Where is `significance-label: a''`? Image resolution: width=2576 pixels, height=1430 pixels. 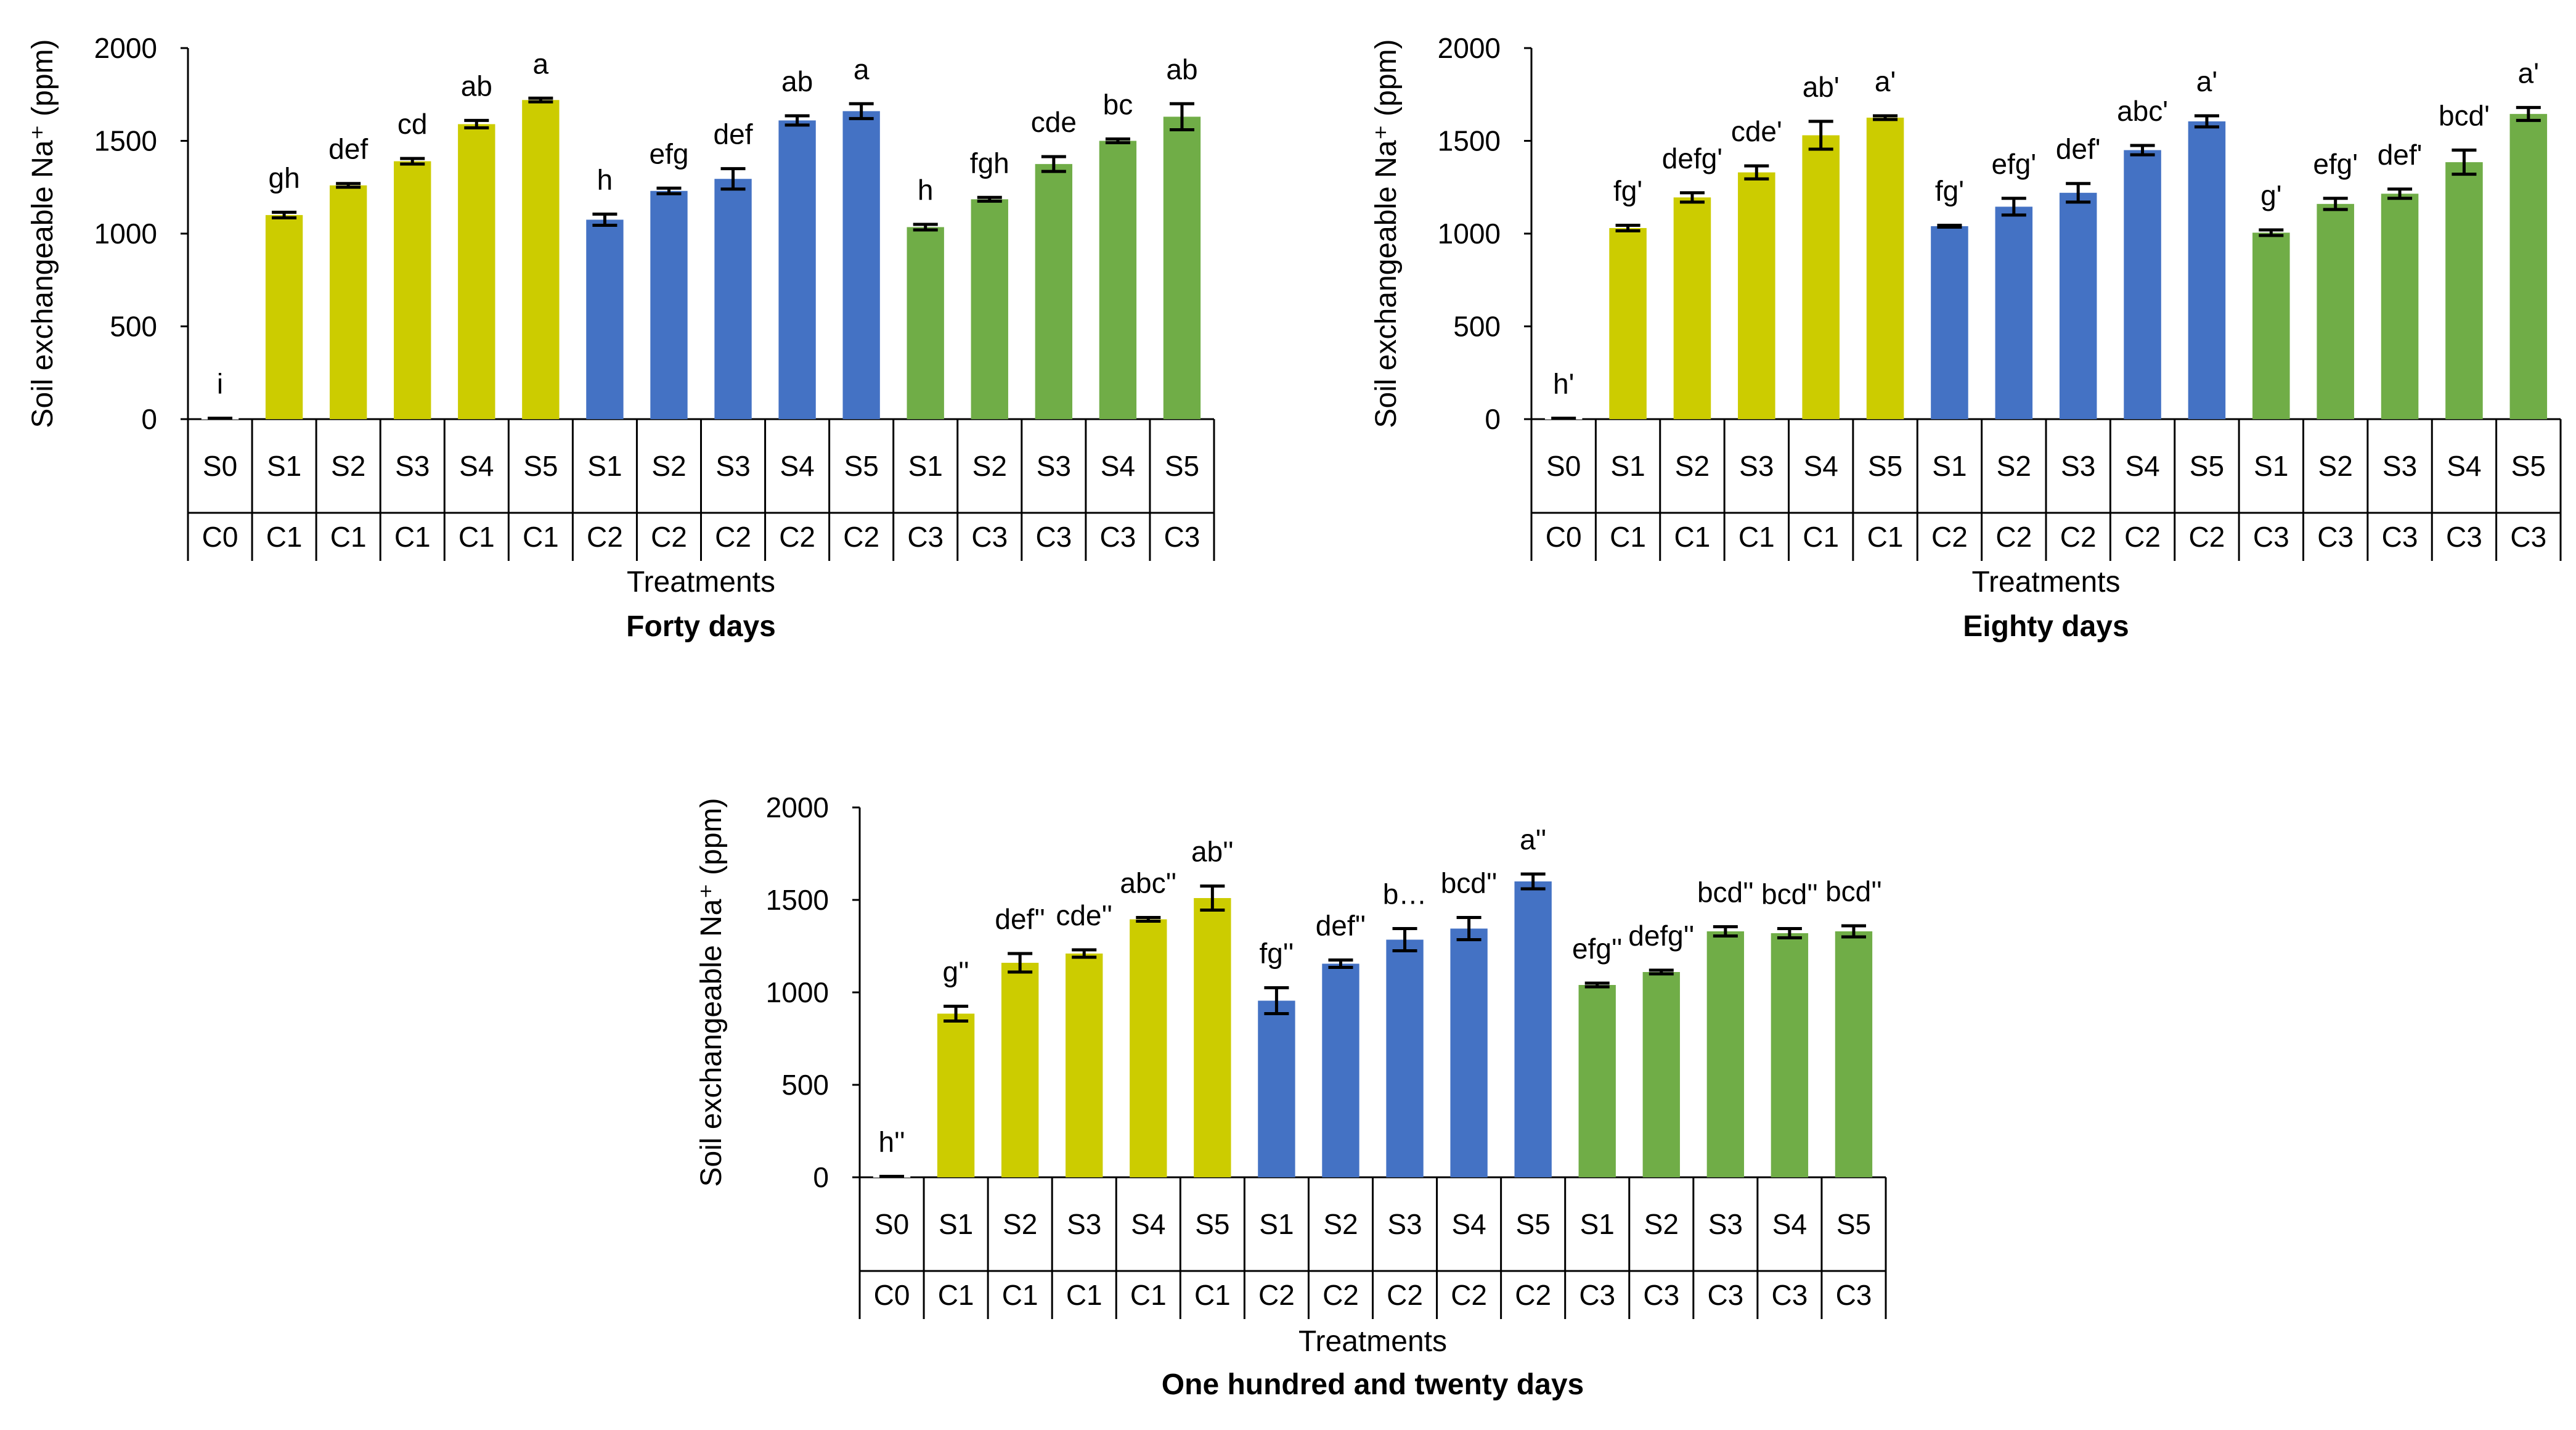 significance-label: a'' is located at coordinates (1533, 839).